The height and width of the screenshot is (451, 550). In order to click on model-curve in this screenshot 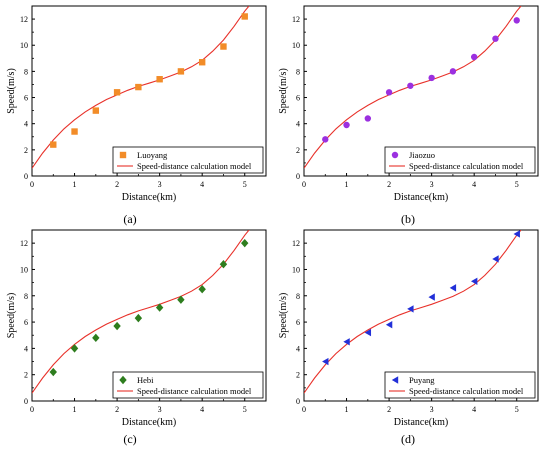, I will do `click(141, 312)`.